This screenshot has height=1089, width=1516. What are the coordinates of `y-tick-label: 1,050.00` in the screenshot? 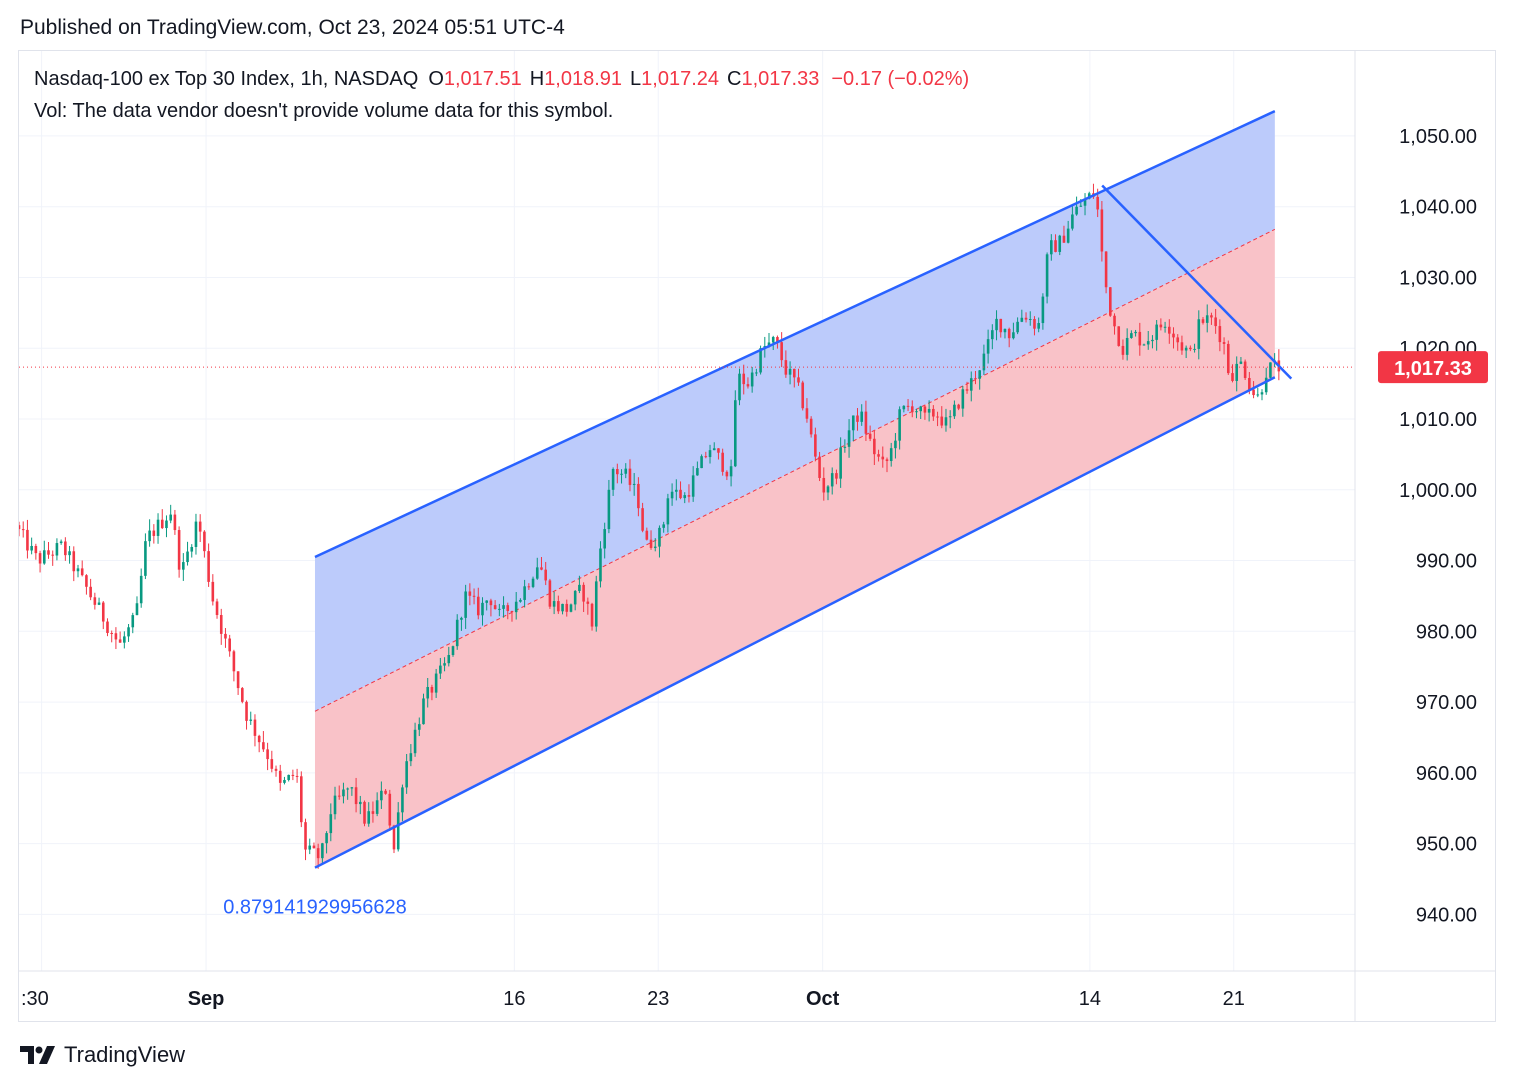 It's located at (1438, 137).